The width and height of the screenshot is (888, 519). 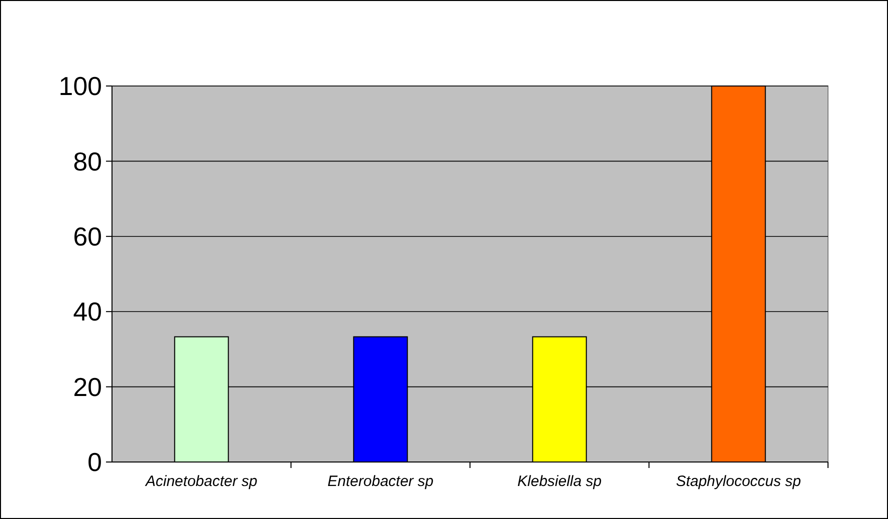 What do you see at coordinates (87, 387) in the screenshot?
I see `y-tick-label: 20` at bounding box center [87, 387].